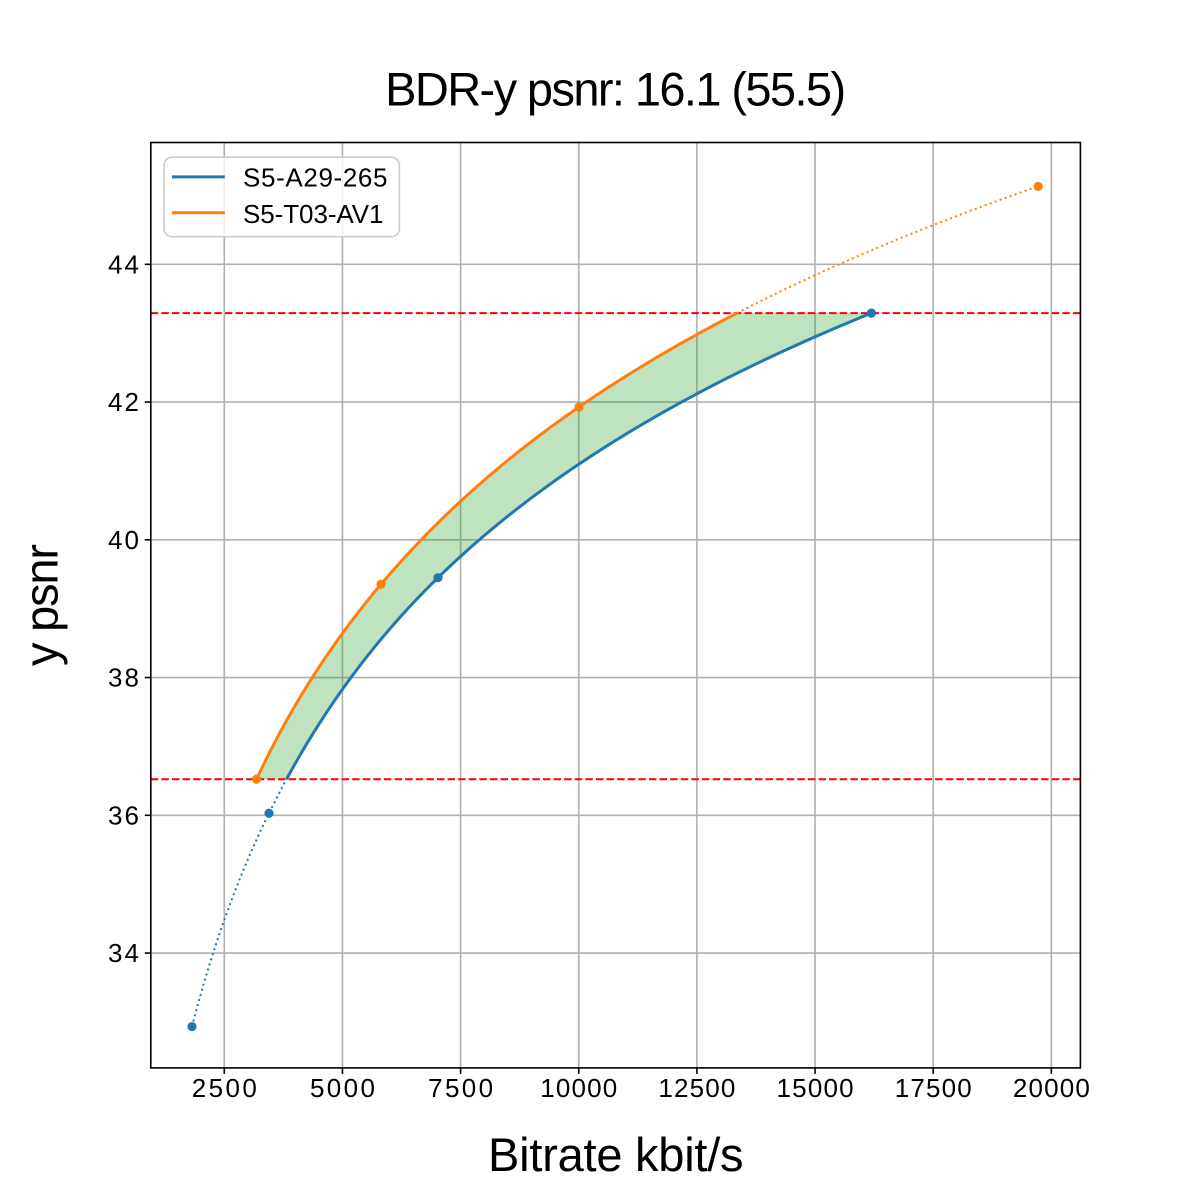 This screenshot has height=1200, width=1200. Describe the element at coordinates (696, 1088) in the screenshot. I see `svg-text: 12500` at that location.